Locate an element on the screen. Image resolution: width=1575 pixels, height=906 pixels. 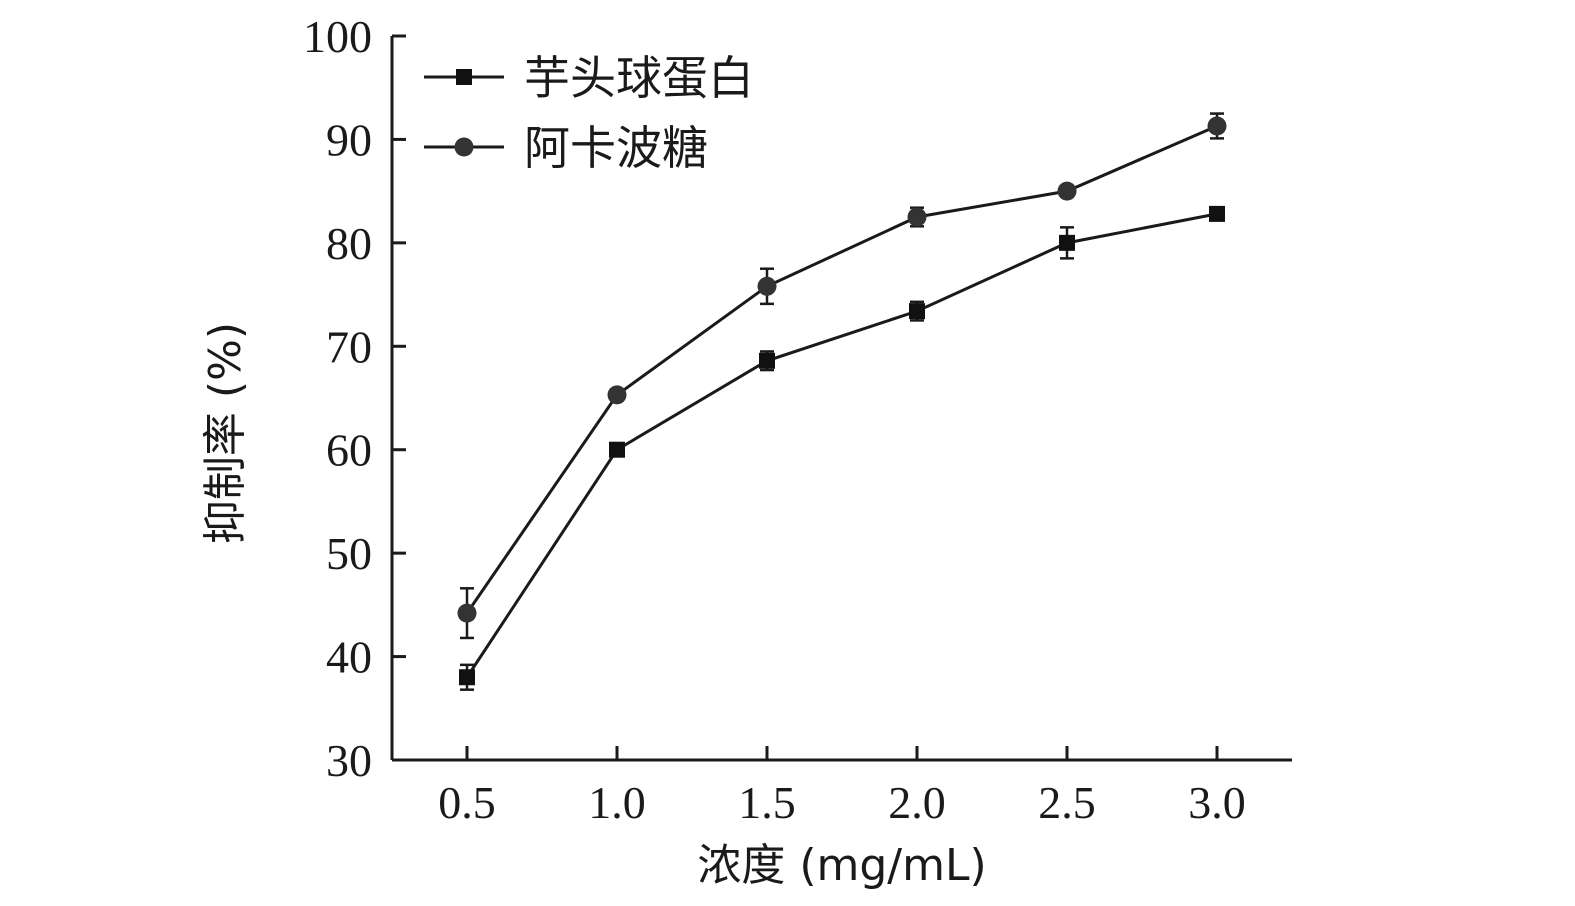
legend-item-acarbose: 阿卡波糖 is located at coordinates (566, 148).